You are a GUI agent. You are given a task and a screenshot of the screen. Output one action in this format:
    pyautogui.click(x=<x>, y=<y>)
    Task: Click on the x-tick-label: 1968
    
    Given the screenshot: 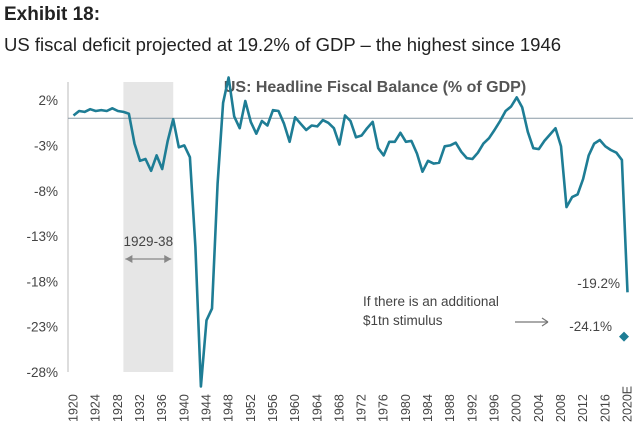 What is the action you would take?
    pyautogui.click(x=339, y=408)
    